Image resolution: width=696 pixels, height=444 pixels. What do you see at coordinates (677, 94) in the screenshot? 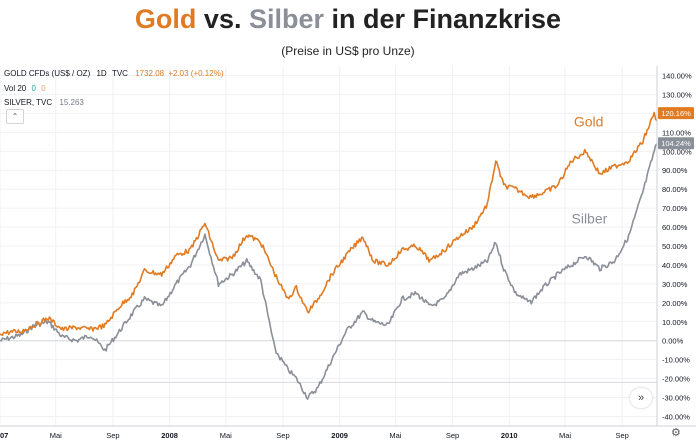
I see `y-tick-label: 130.00%` at bounding box center [677, 94].